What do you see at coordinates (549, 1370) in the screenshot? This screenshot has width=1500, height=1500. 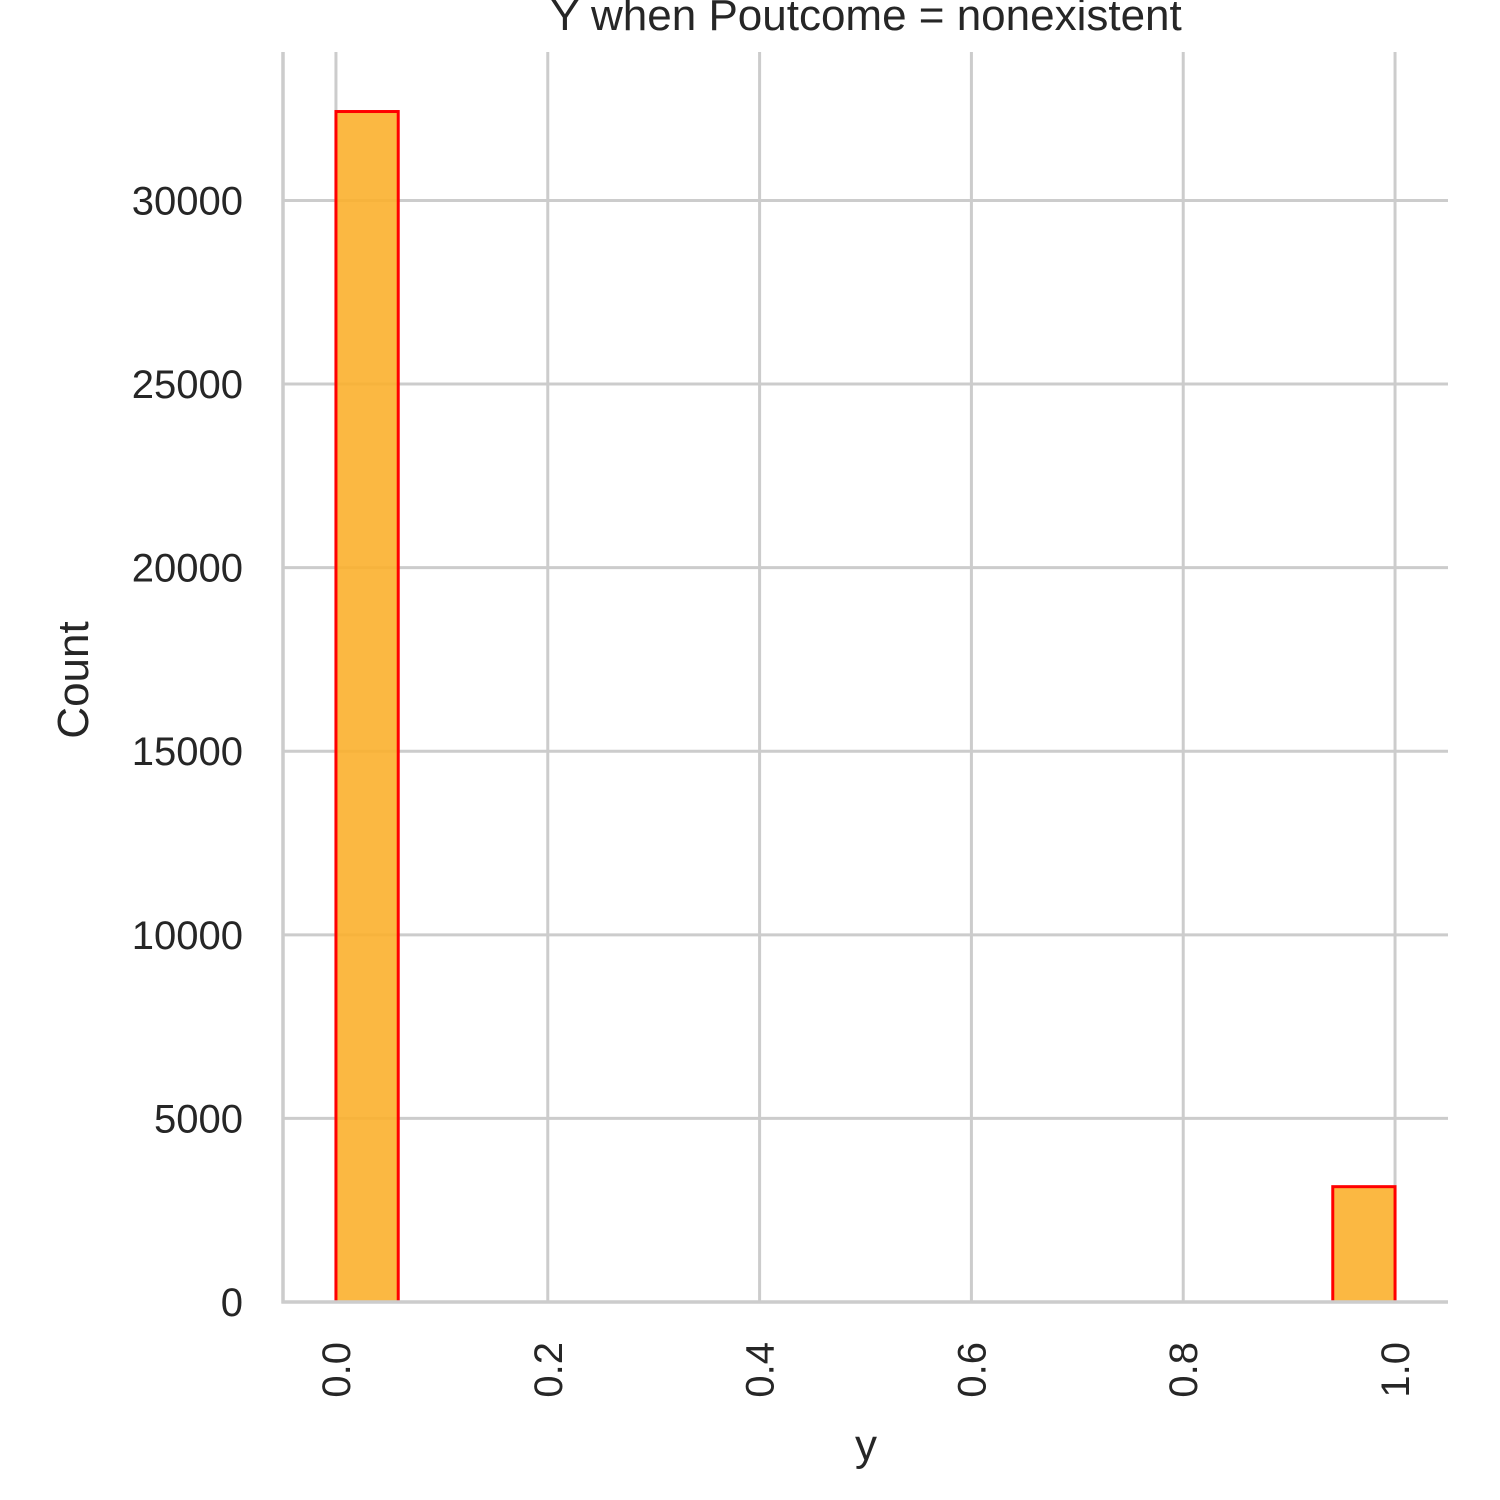 I see `x-tick-label-1: 0.2` at bounding box center [549, 1370].